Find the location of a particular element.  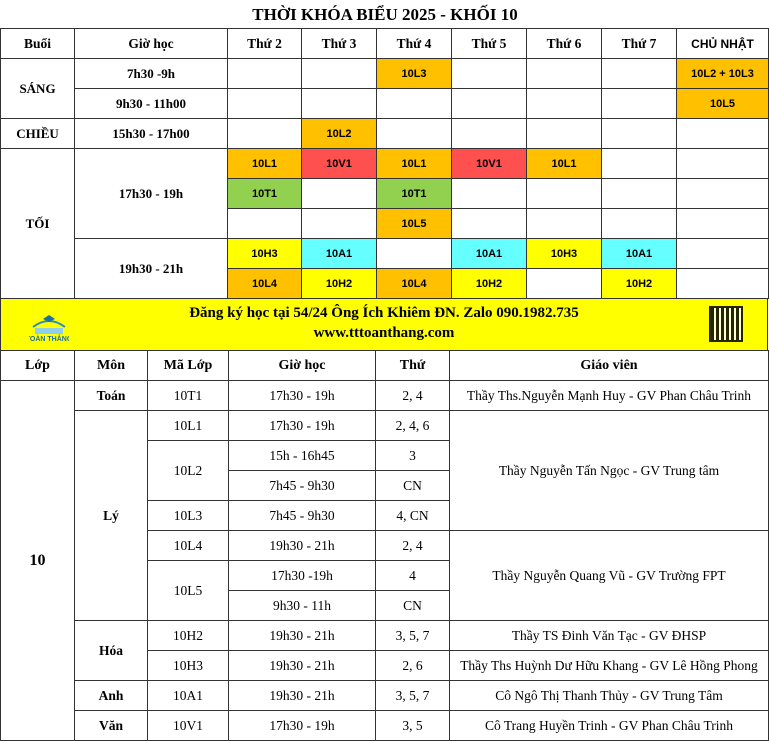

class-row: 10L2 15h - 16h45 3 is located at coordinates (385, 470).